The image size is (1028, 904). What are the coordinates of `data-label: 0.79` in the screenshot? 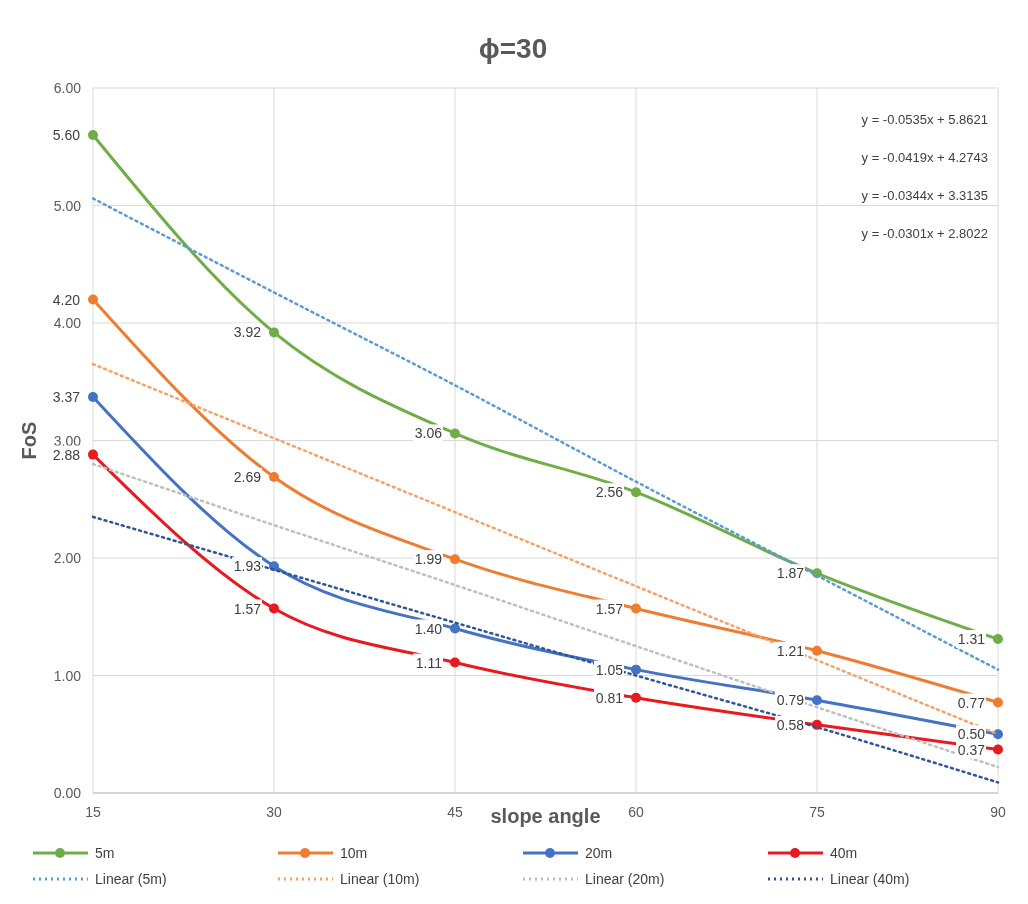 It's located at (790, 700).